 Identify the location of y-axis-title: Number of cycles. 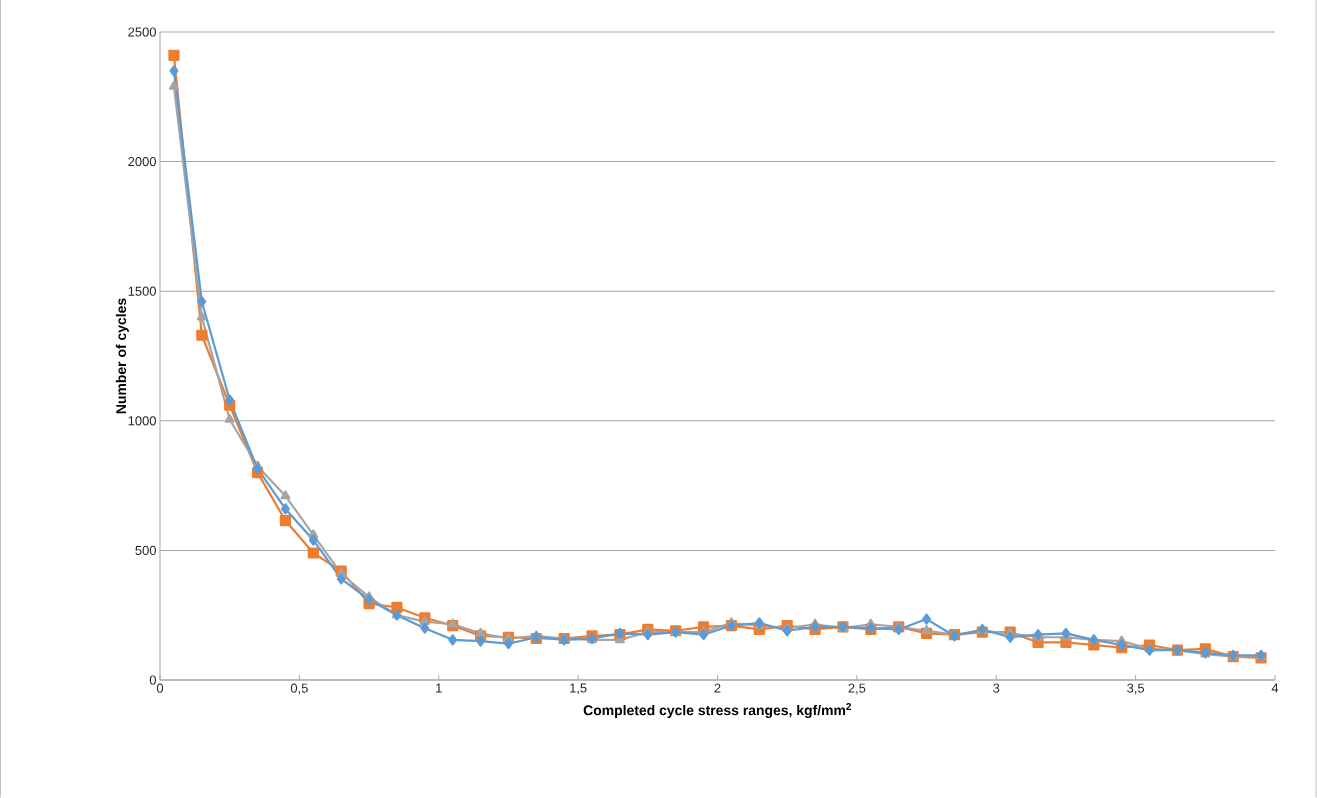
(122, 356).